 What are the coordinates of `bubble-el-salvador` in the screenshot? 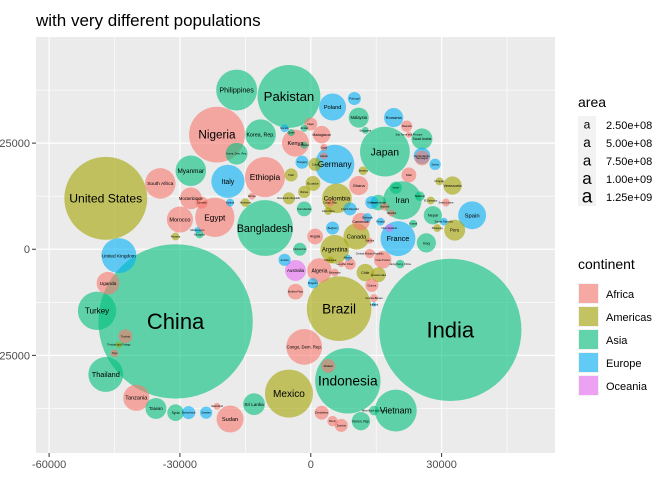 It's located at (430, 200).